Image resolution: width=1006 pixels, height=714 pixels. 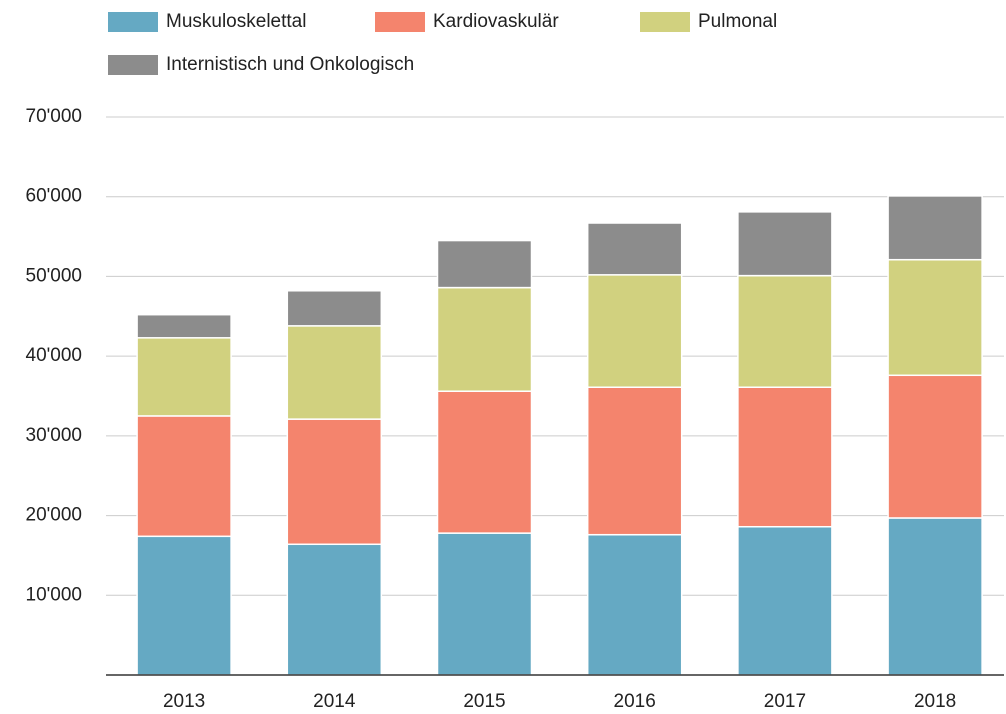 I want to click on x-tick-label: 2018, so click(x=935, y=701).